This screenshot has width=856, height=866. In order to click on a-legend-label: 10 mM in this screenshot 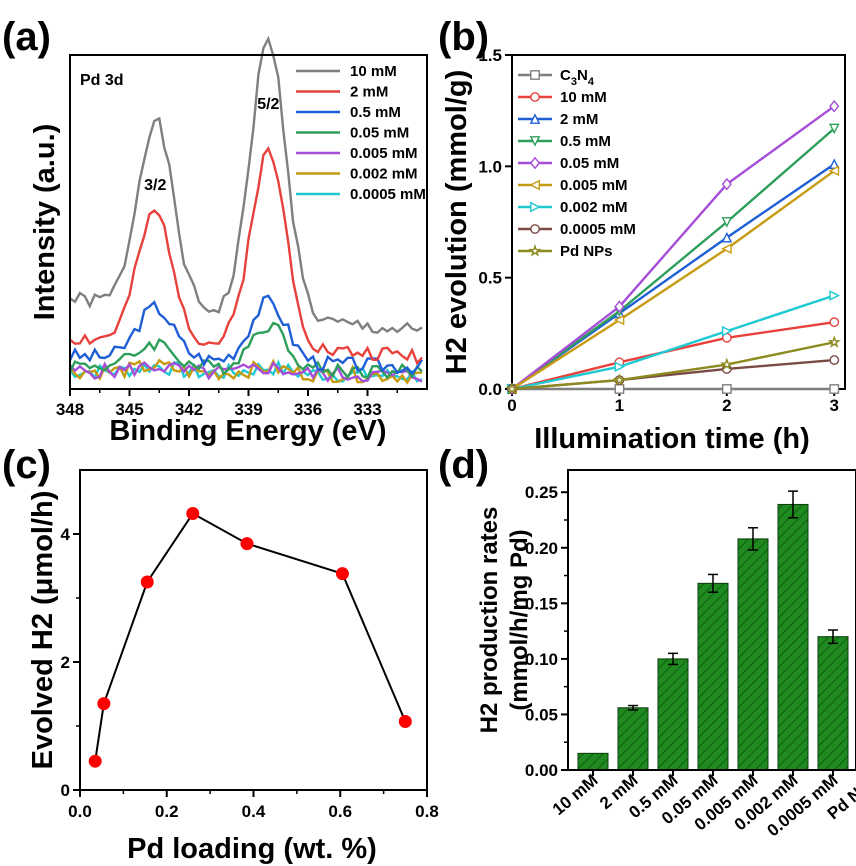, I will do `click(373, 71)`.